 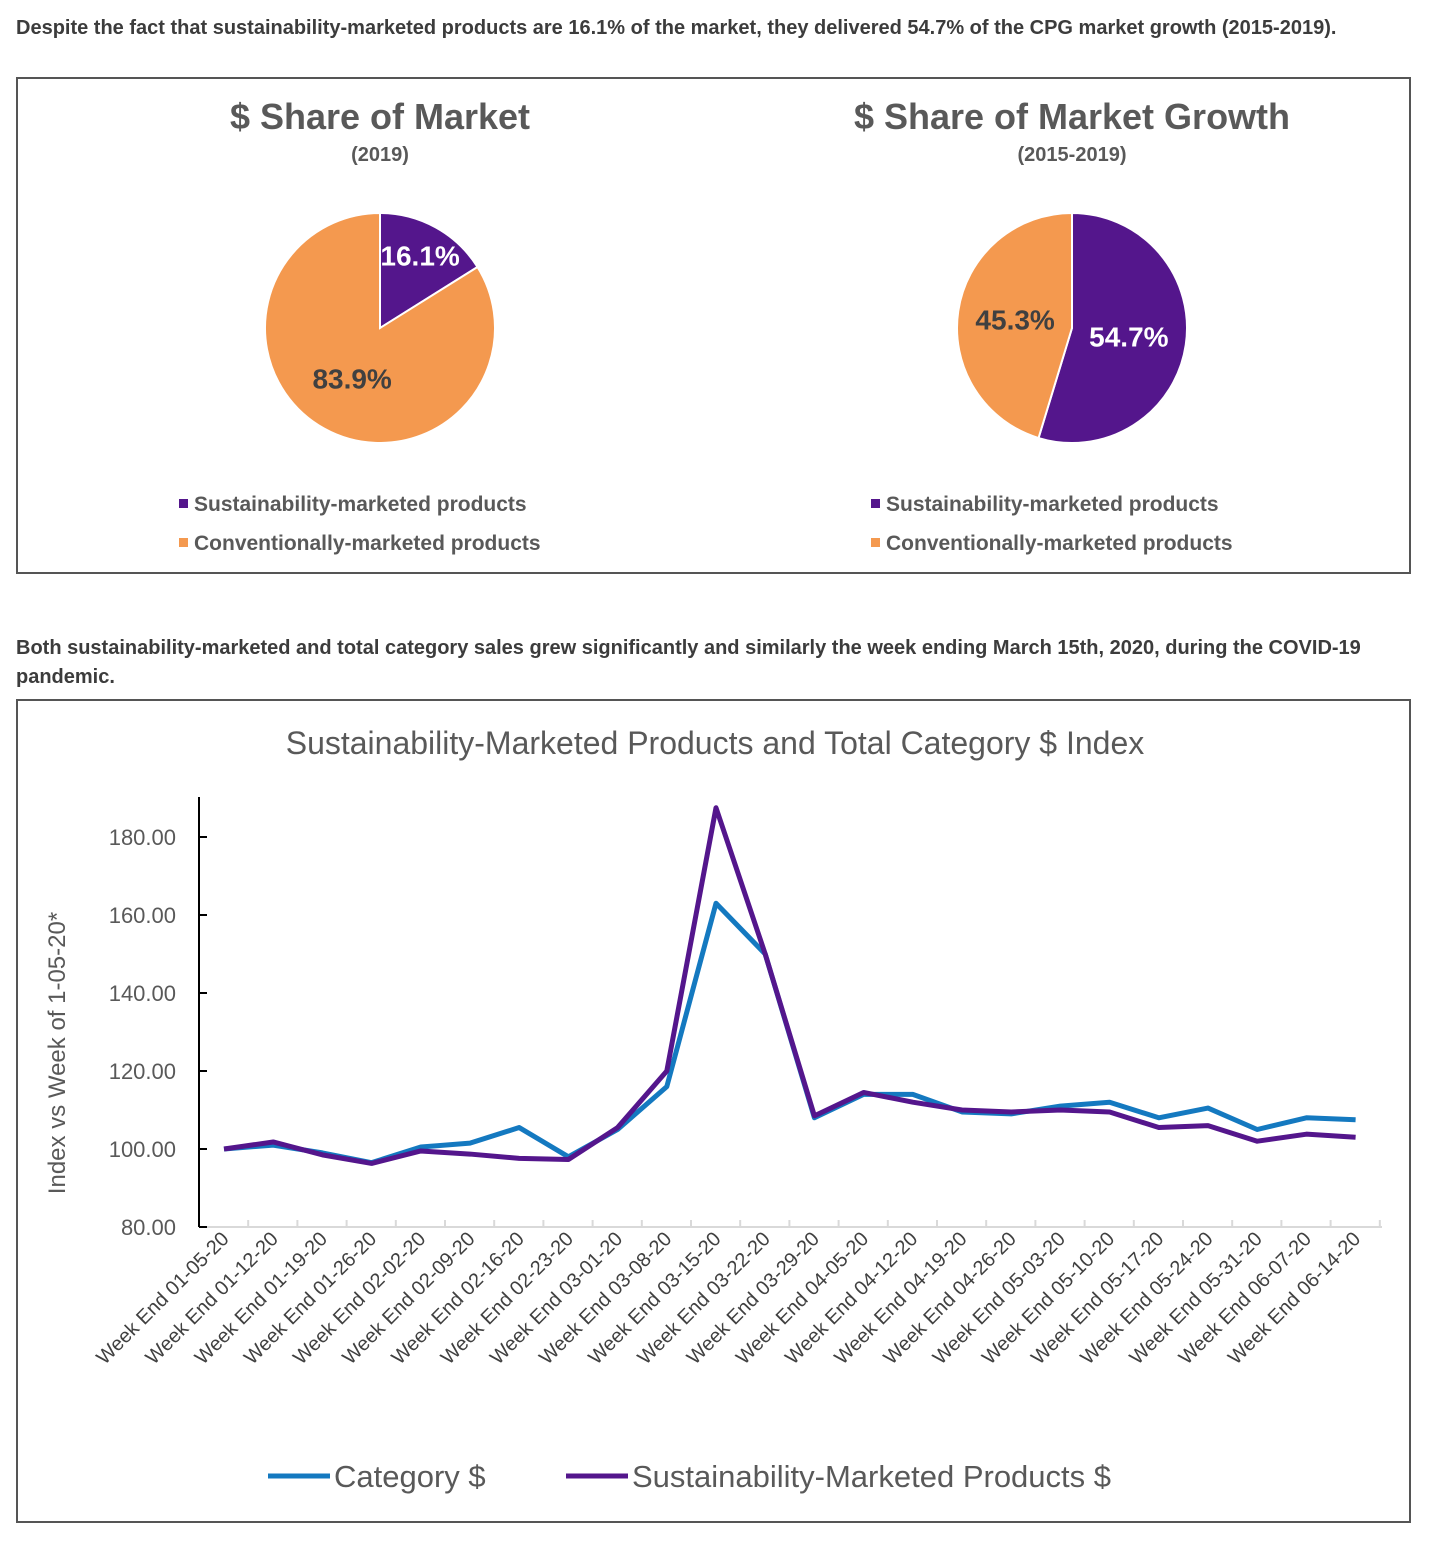 I want to click on pie-title: $ Share of Market, so click(x=380, y=116).